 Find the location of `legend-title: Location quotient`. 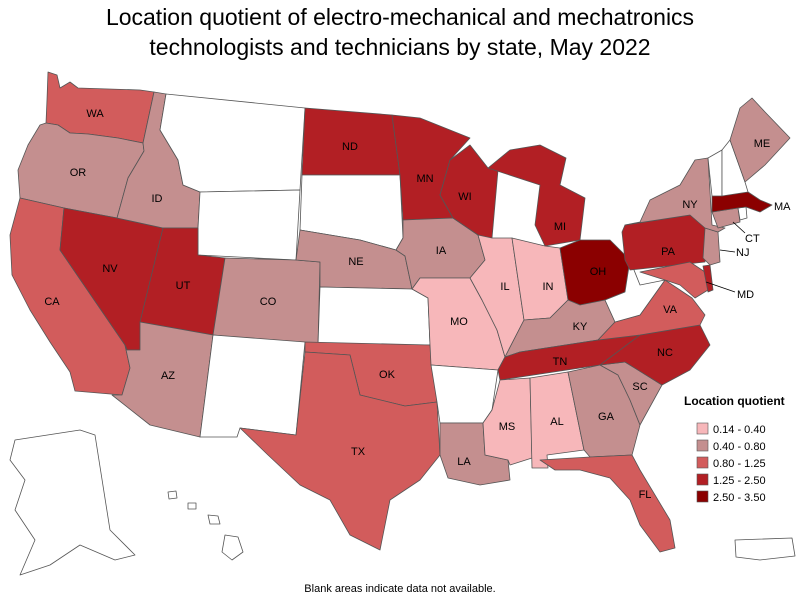

legend-title: Location quotient is located at coordinates (734, 401).